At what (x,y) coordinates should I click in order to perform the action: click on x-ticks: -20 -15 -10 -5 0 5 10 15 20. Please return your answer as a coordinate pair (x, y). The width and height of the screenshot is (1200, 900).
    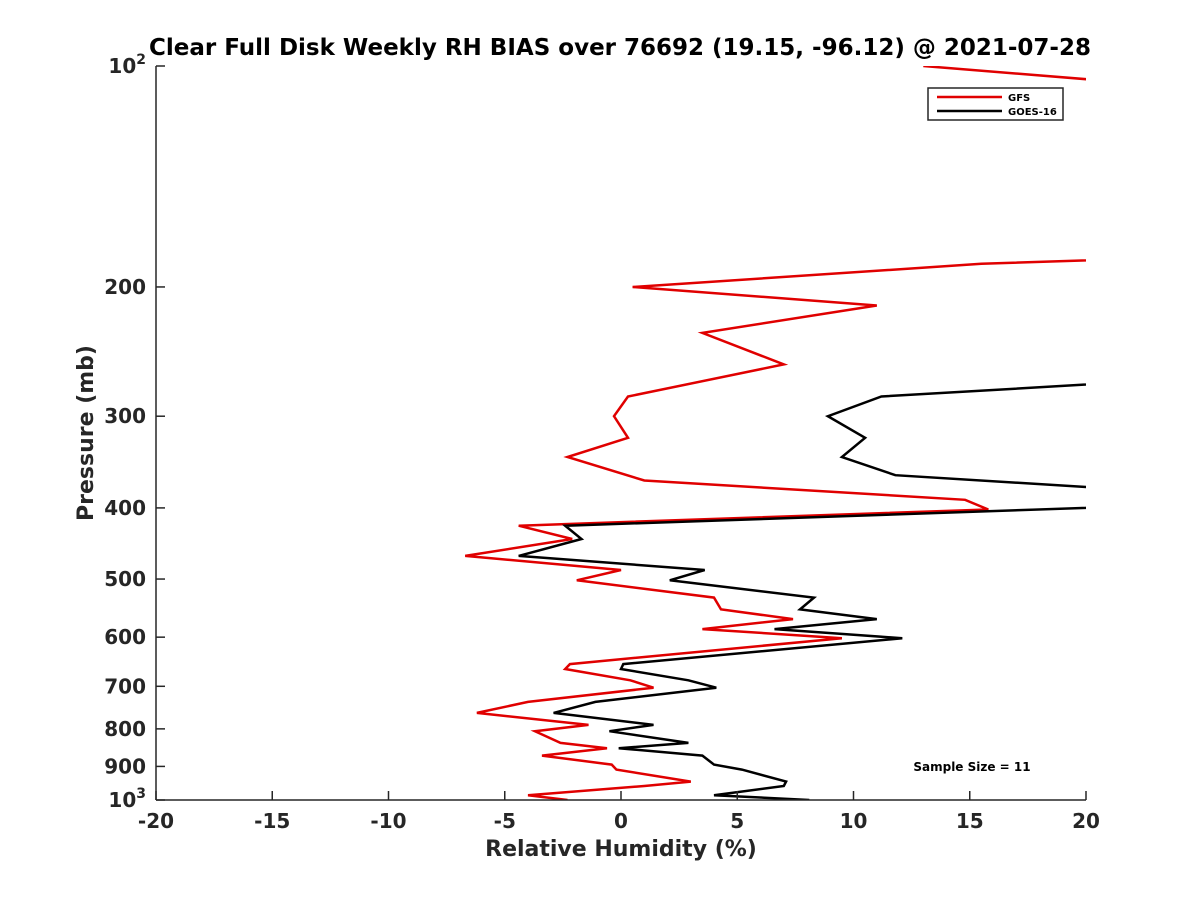
    Looking at the image, I should click on (619, 812).